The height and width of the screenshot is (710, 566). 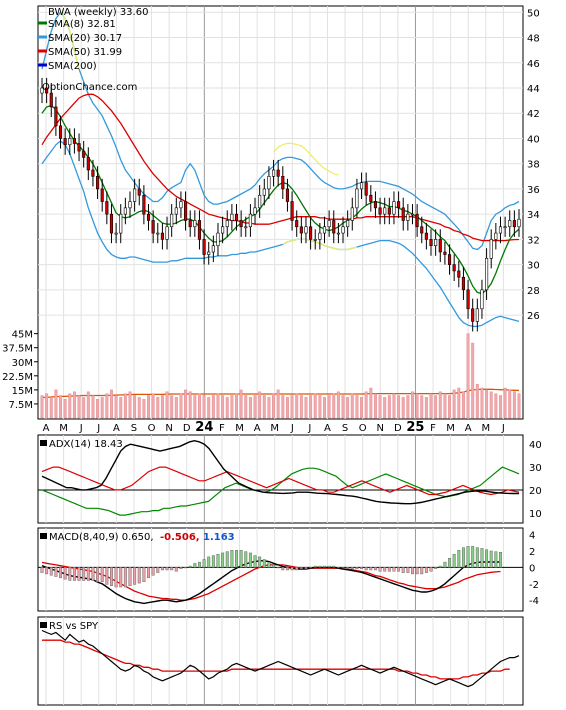 I want to click on panel-frame-macd, so click(x=280, y=569).